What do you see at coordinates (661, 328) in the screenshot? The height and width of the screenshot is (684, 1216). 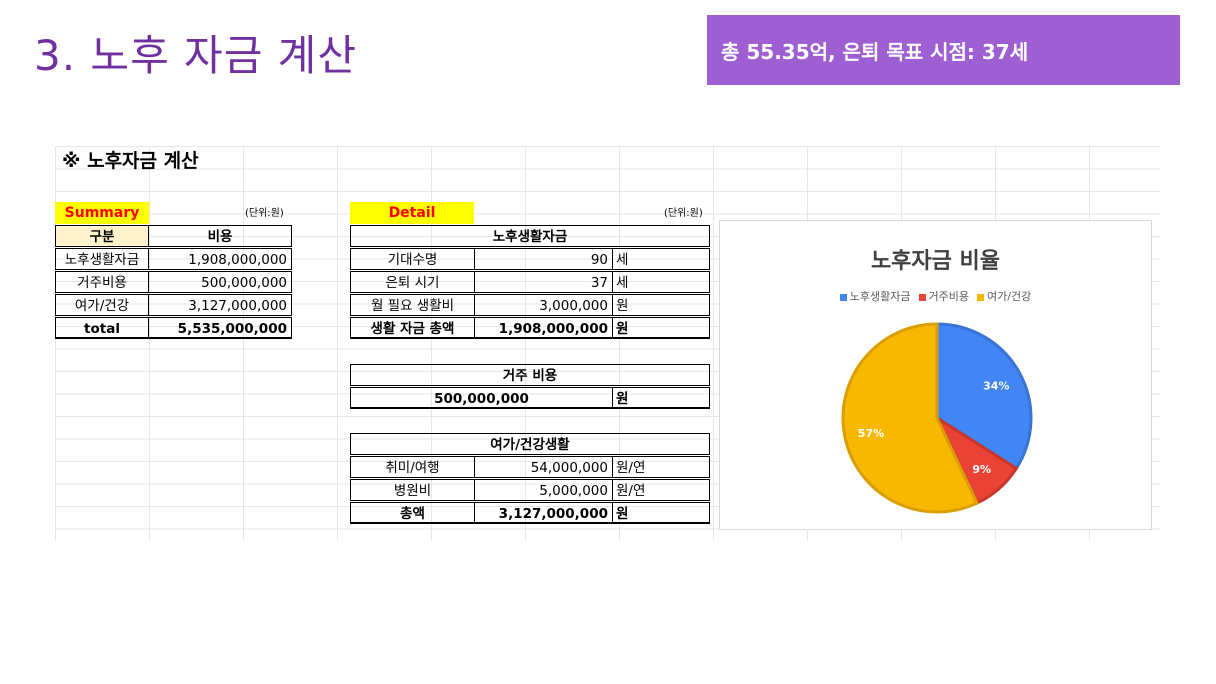 I see `living-total-unit: 원` at bounding box center [661, 328].